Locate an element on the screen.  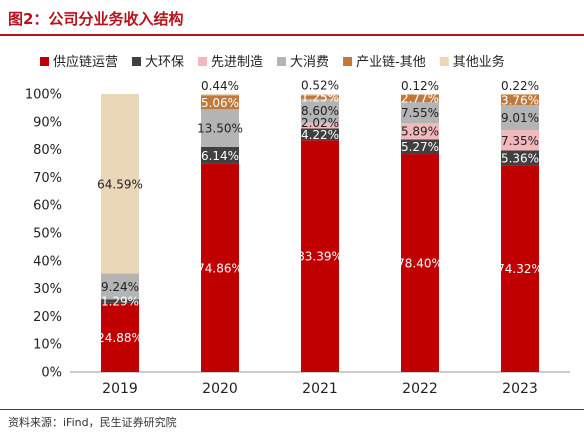
data-label-2020-series-4: 5.06% is located at coordinates (220, 103).